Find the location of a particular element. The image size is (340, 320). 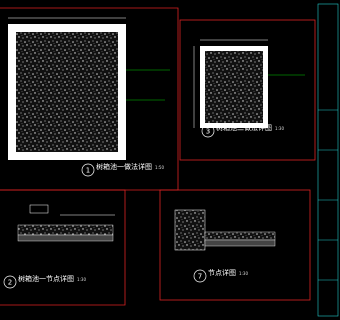

view-title: 树箱池一做法详图 is located at coordinates (124, 166).